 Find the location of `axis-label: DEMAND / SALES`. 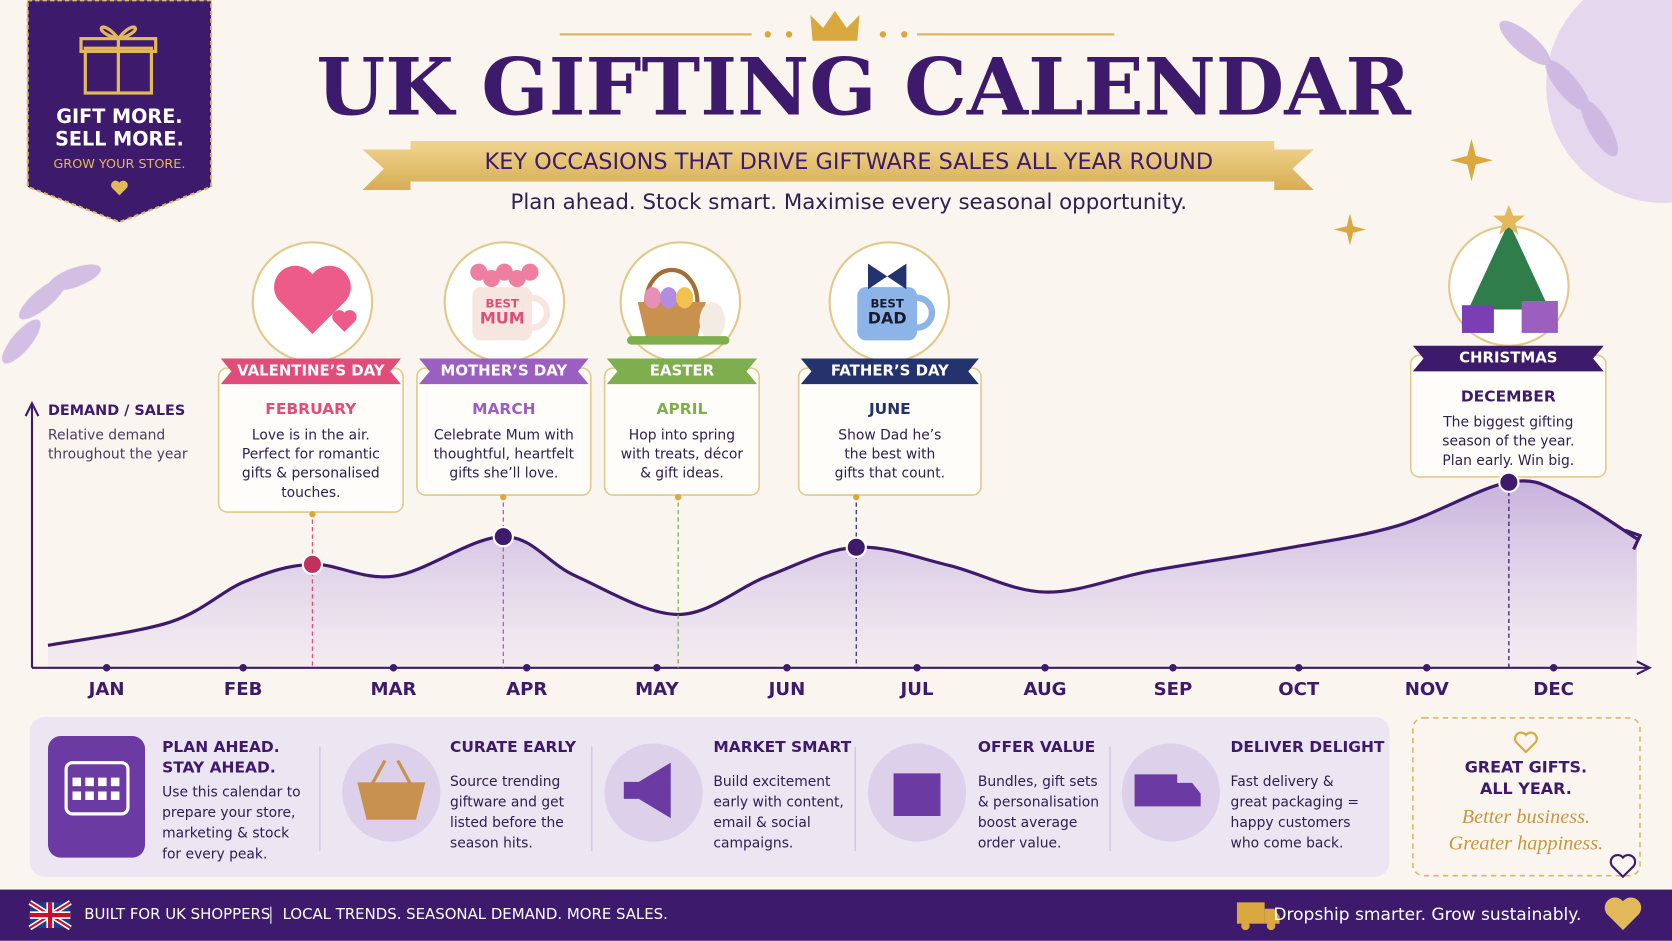

axis-label: DEMAND / SALES is located at coordinates (116, 411).